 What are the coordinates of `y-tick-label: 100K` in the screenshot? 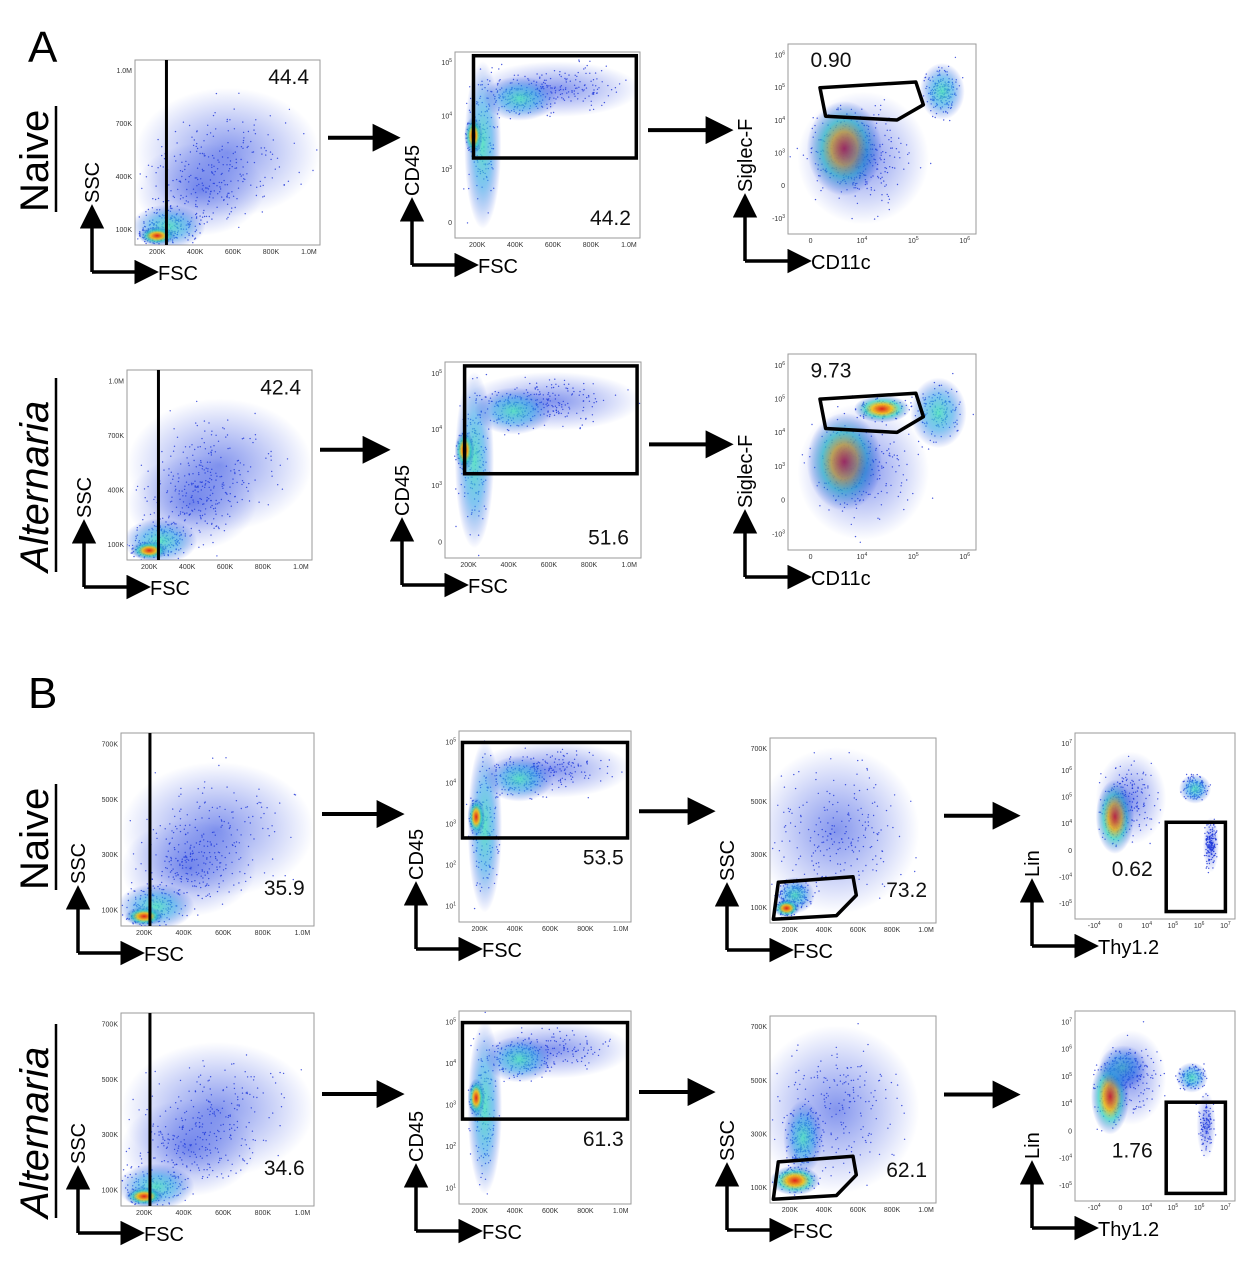 It's located at (759, 1188).